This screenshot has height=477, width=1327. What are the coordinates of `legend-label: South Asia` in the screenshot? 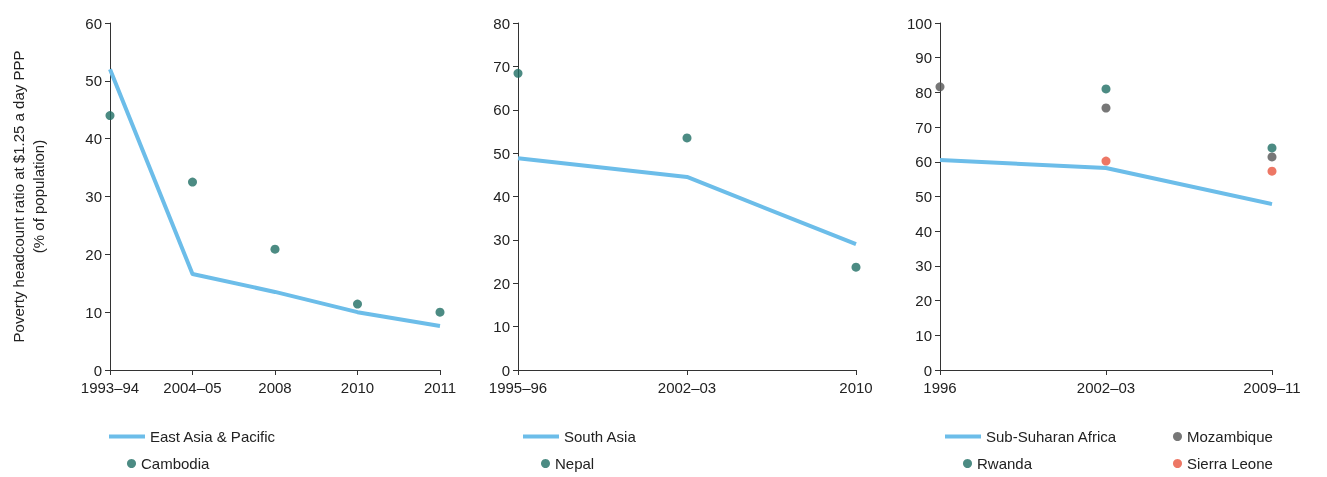 It's located at (600, 436).